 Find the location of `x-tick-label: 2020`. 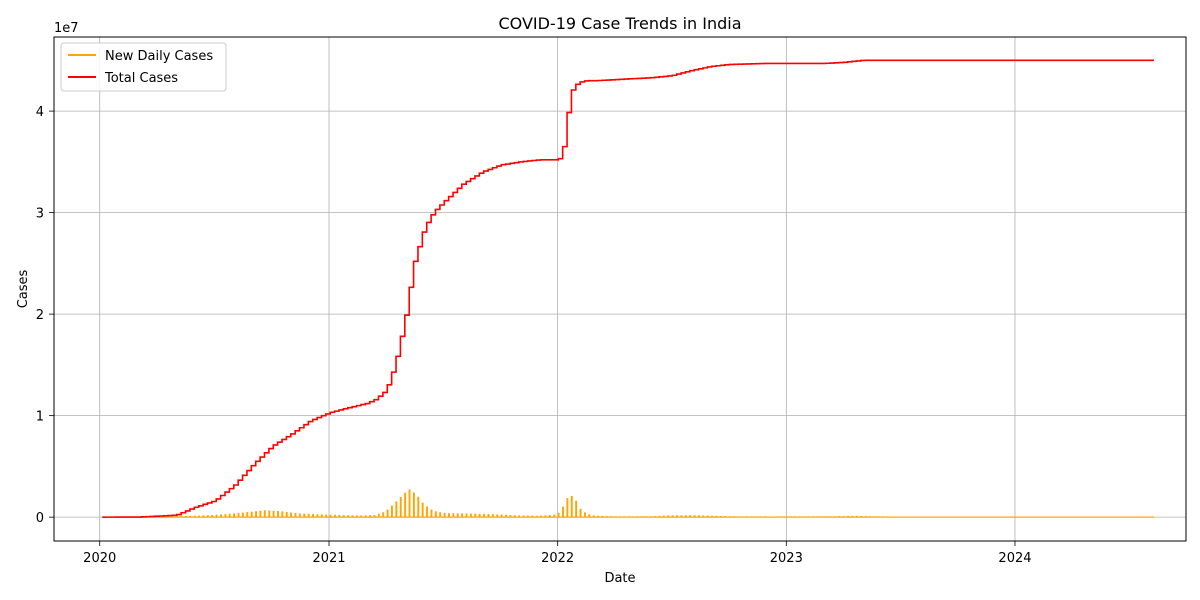

x-tick-label: 2020 is located at coordinates (99, 558).